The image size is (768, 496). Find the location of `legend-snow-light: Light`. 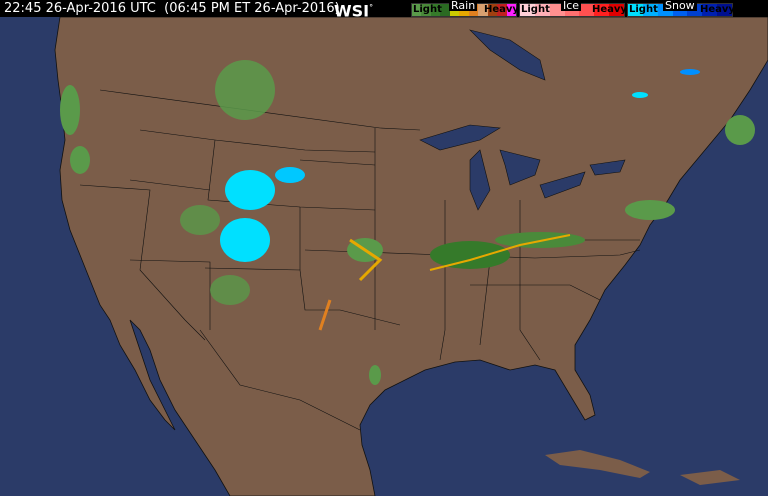

legend-snow-light: Light is located at coordinates (643, 9).